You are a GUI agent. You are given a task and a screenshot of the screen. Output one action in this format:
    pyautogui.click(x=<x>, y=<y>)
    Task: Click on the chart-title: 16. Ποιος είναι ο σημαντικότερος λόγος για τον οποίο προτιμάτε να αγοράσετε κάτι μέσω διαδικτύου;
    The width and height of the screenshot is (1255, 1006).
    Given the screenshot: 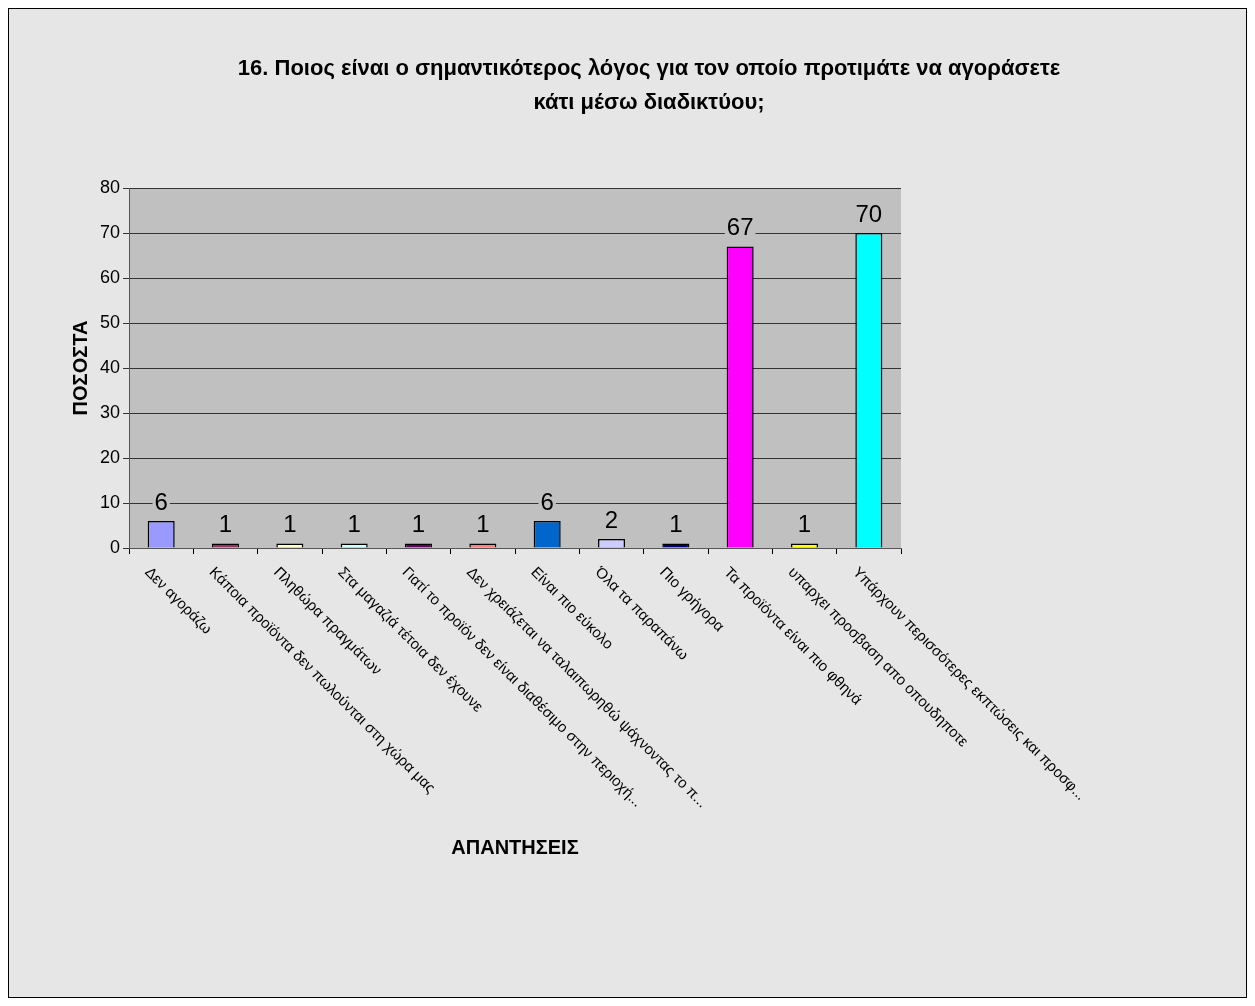 What is the action you would take?
    pyautogui.click(x=649, y=85)
    